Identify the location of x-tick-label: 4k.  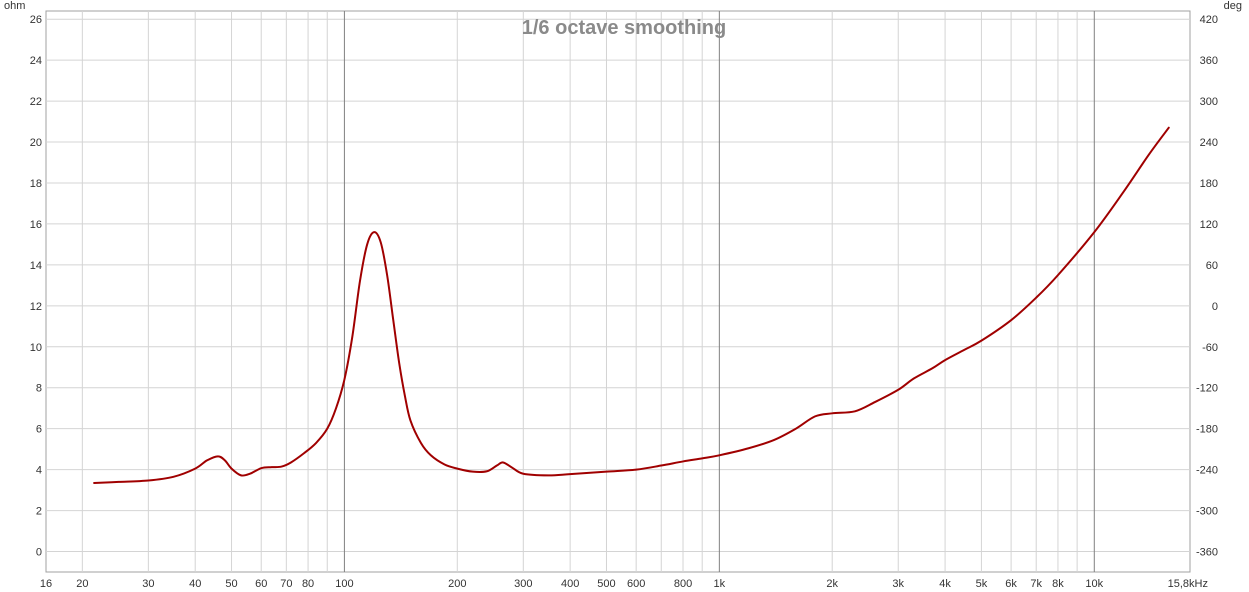
(945, 584).